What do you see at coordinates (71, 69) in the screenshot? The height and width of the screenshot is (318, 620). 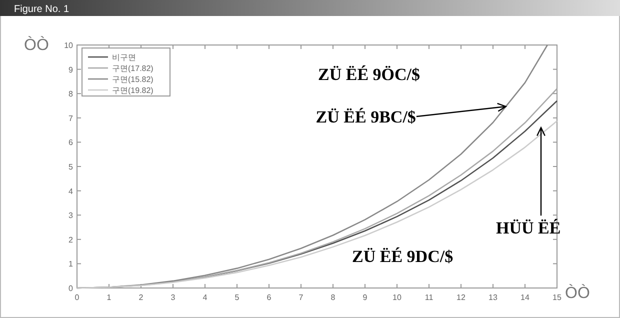 I see `y-tick-label: 9` at bounding box center [71, 69].